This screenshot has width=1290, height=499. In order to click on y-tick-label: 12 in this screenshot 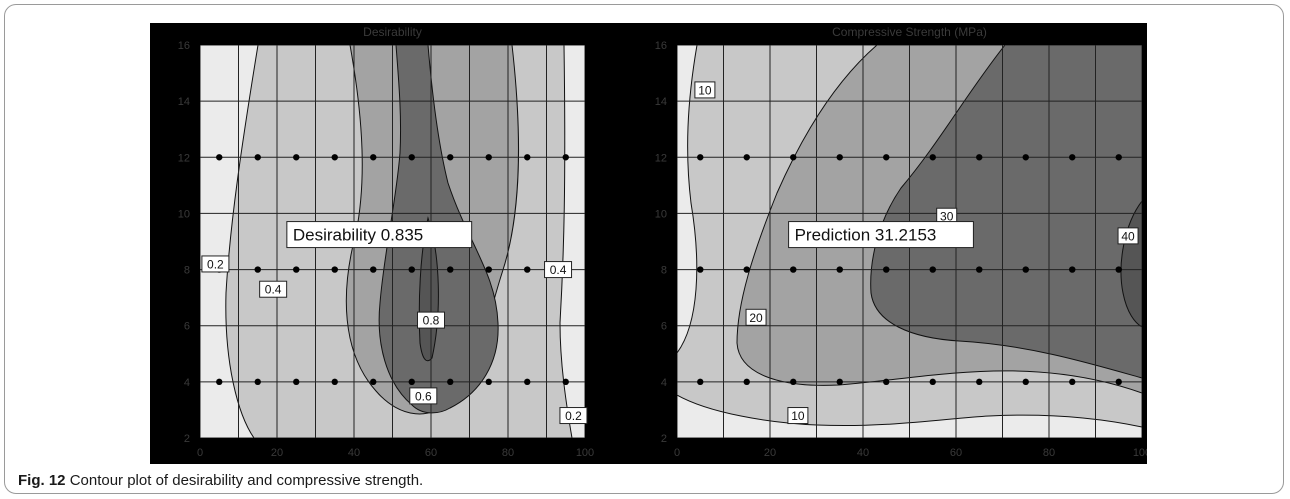, I will do `click(184, 158)`.